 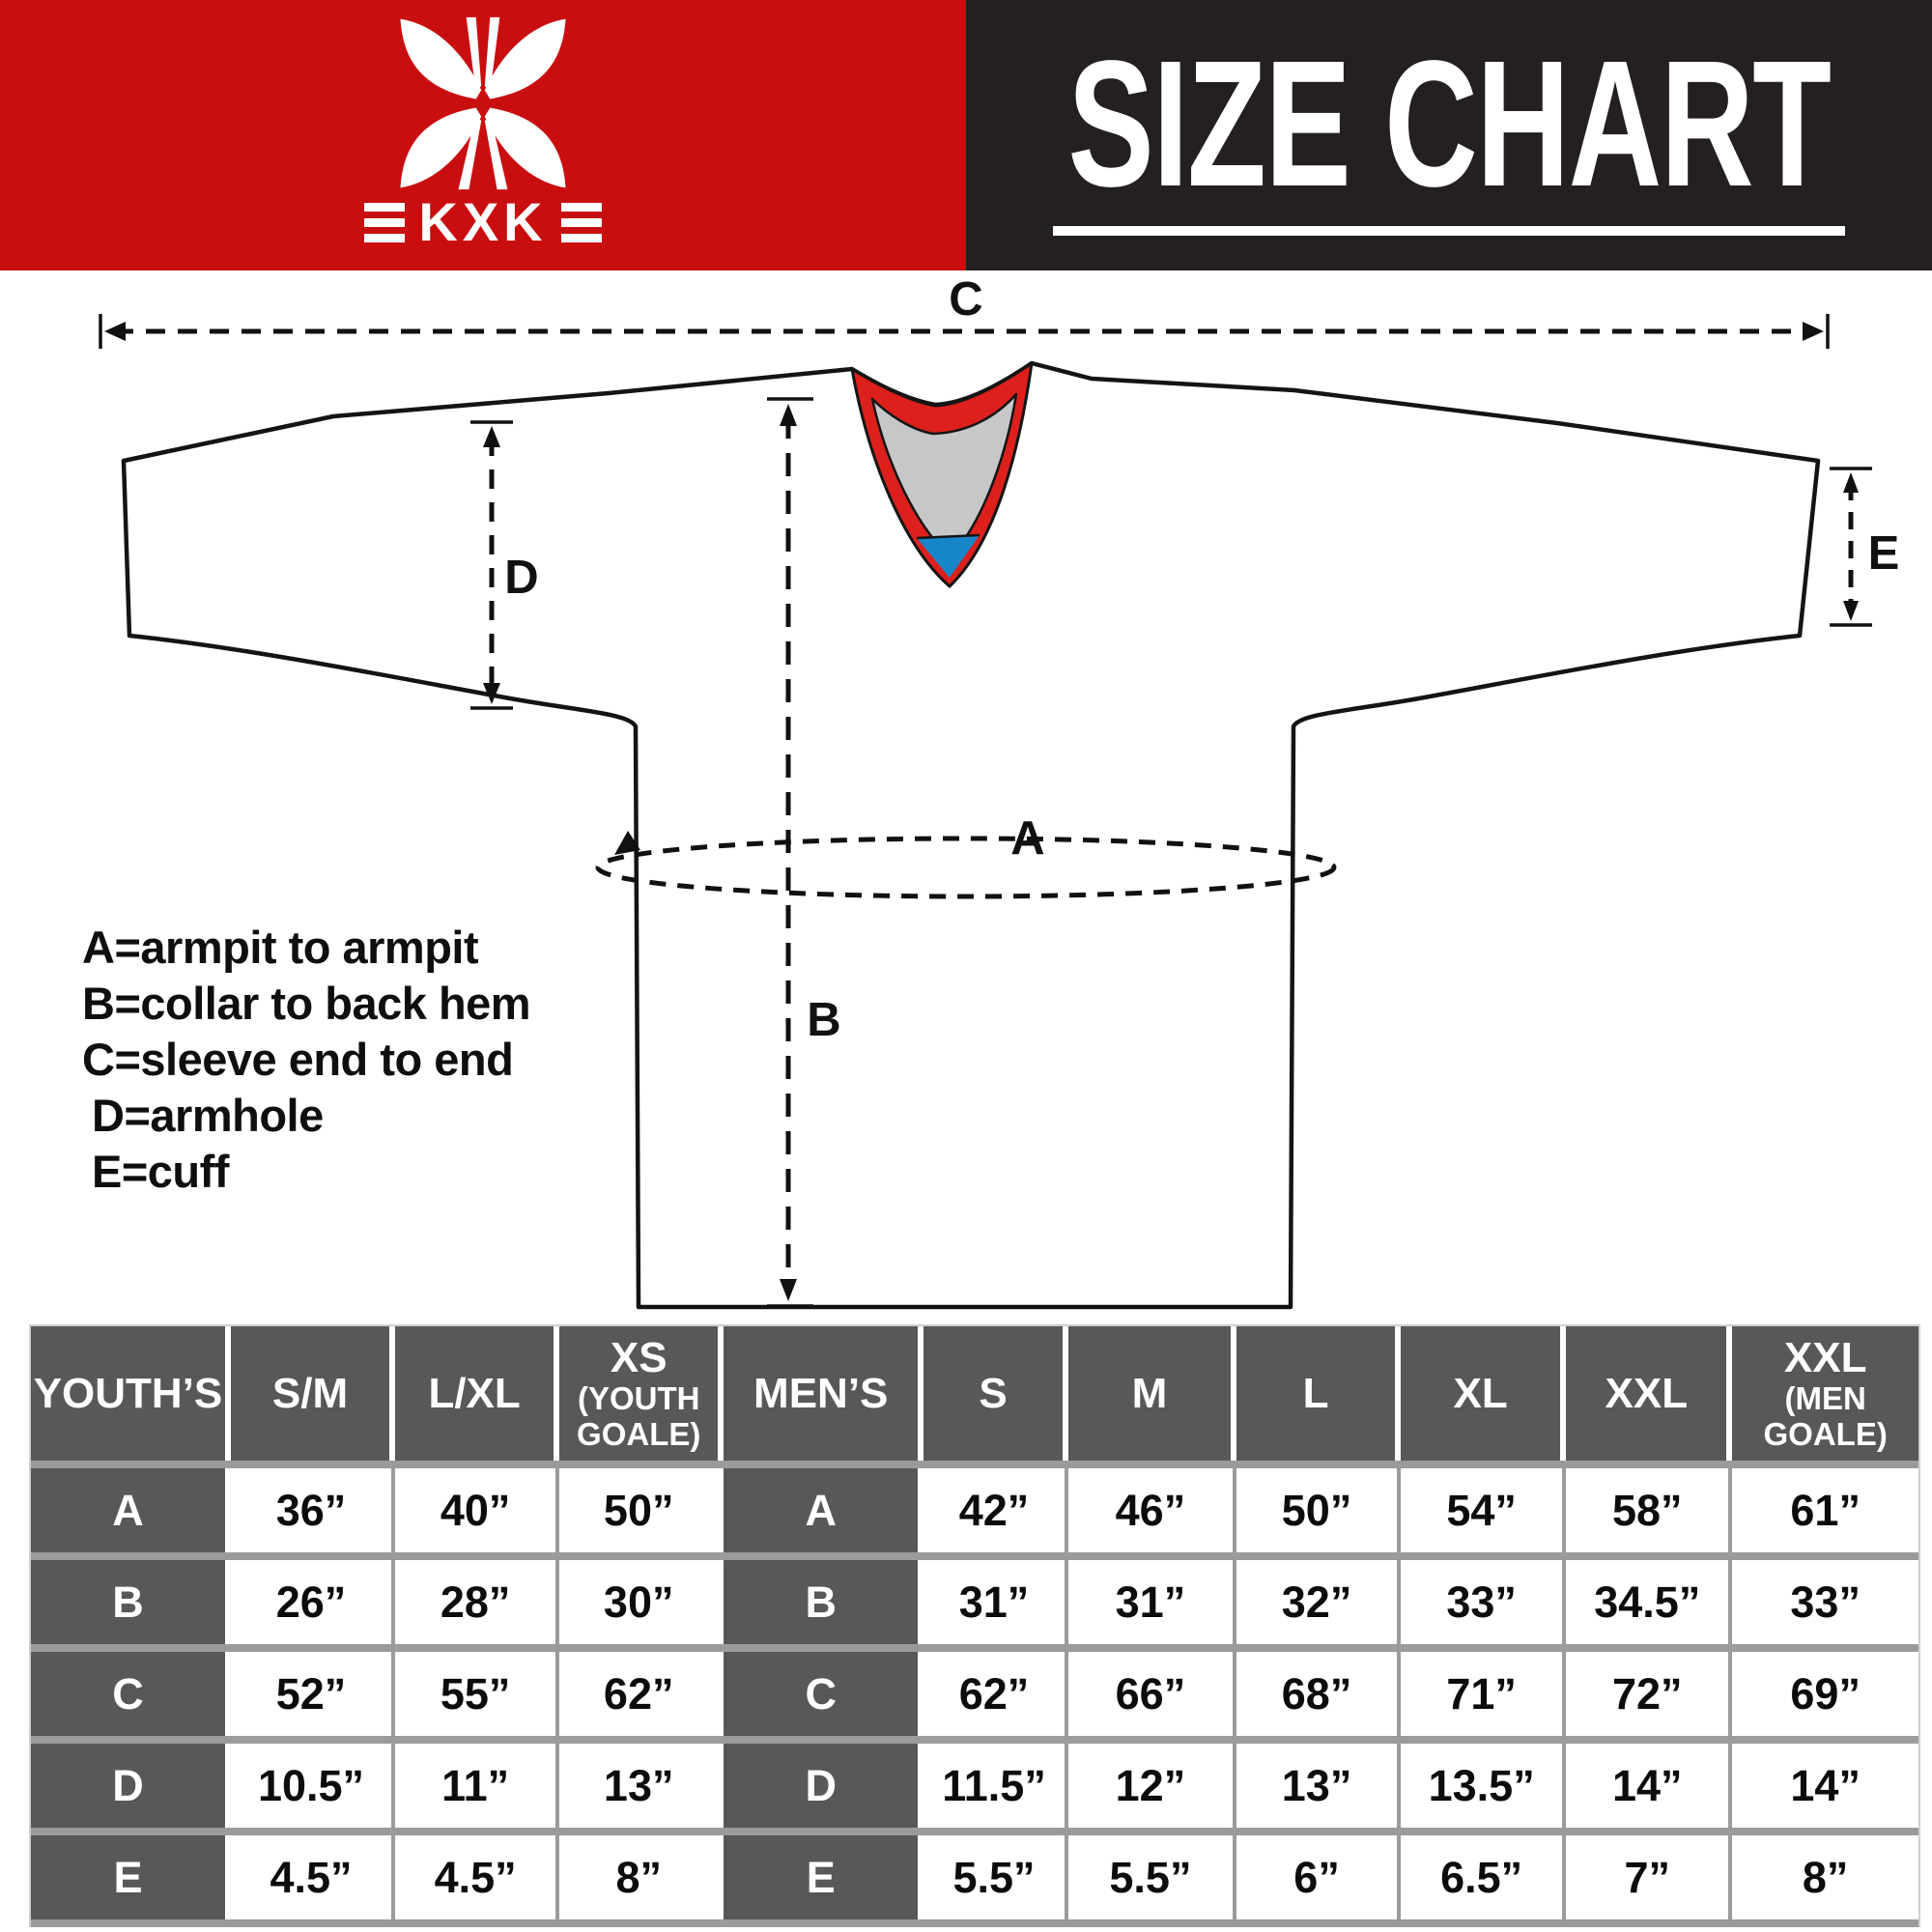 I want to click on col-header-lxl: L/XL, so click(x=477, y=1393).